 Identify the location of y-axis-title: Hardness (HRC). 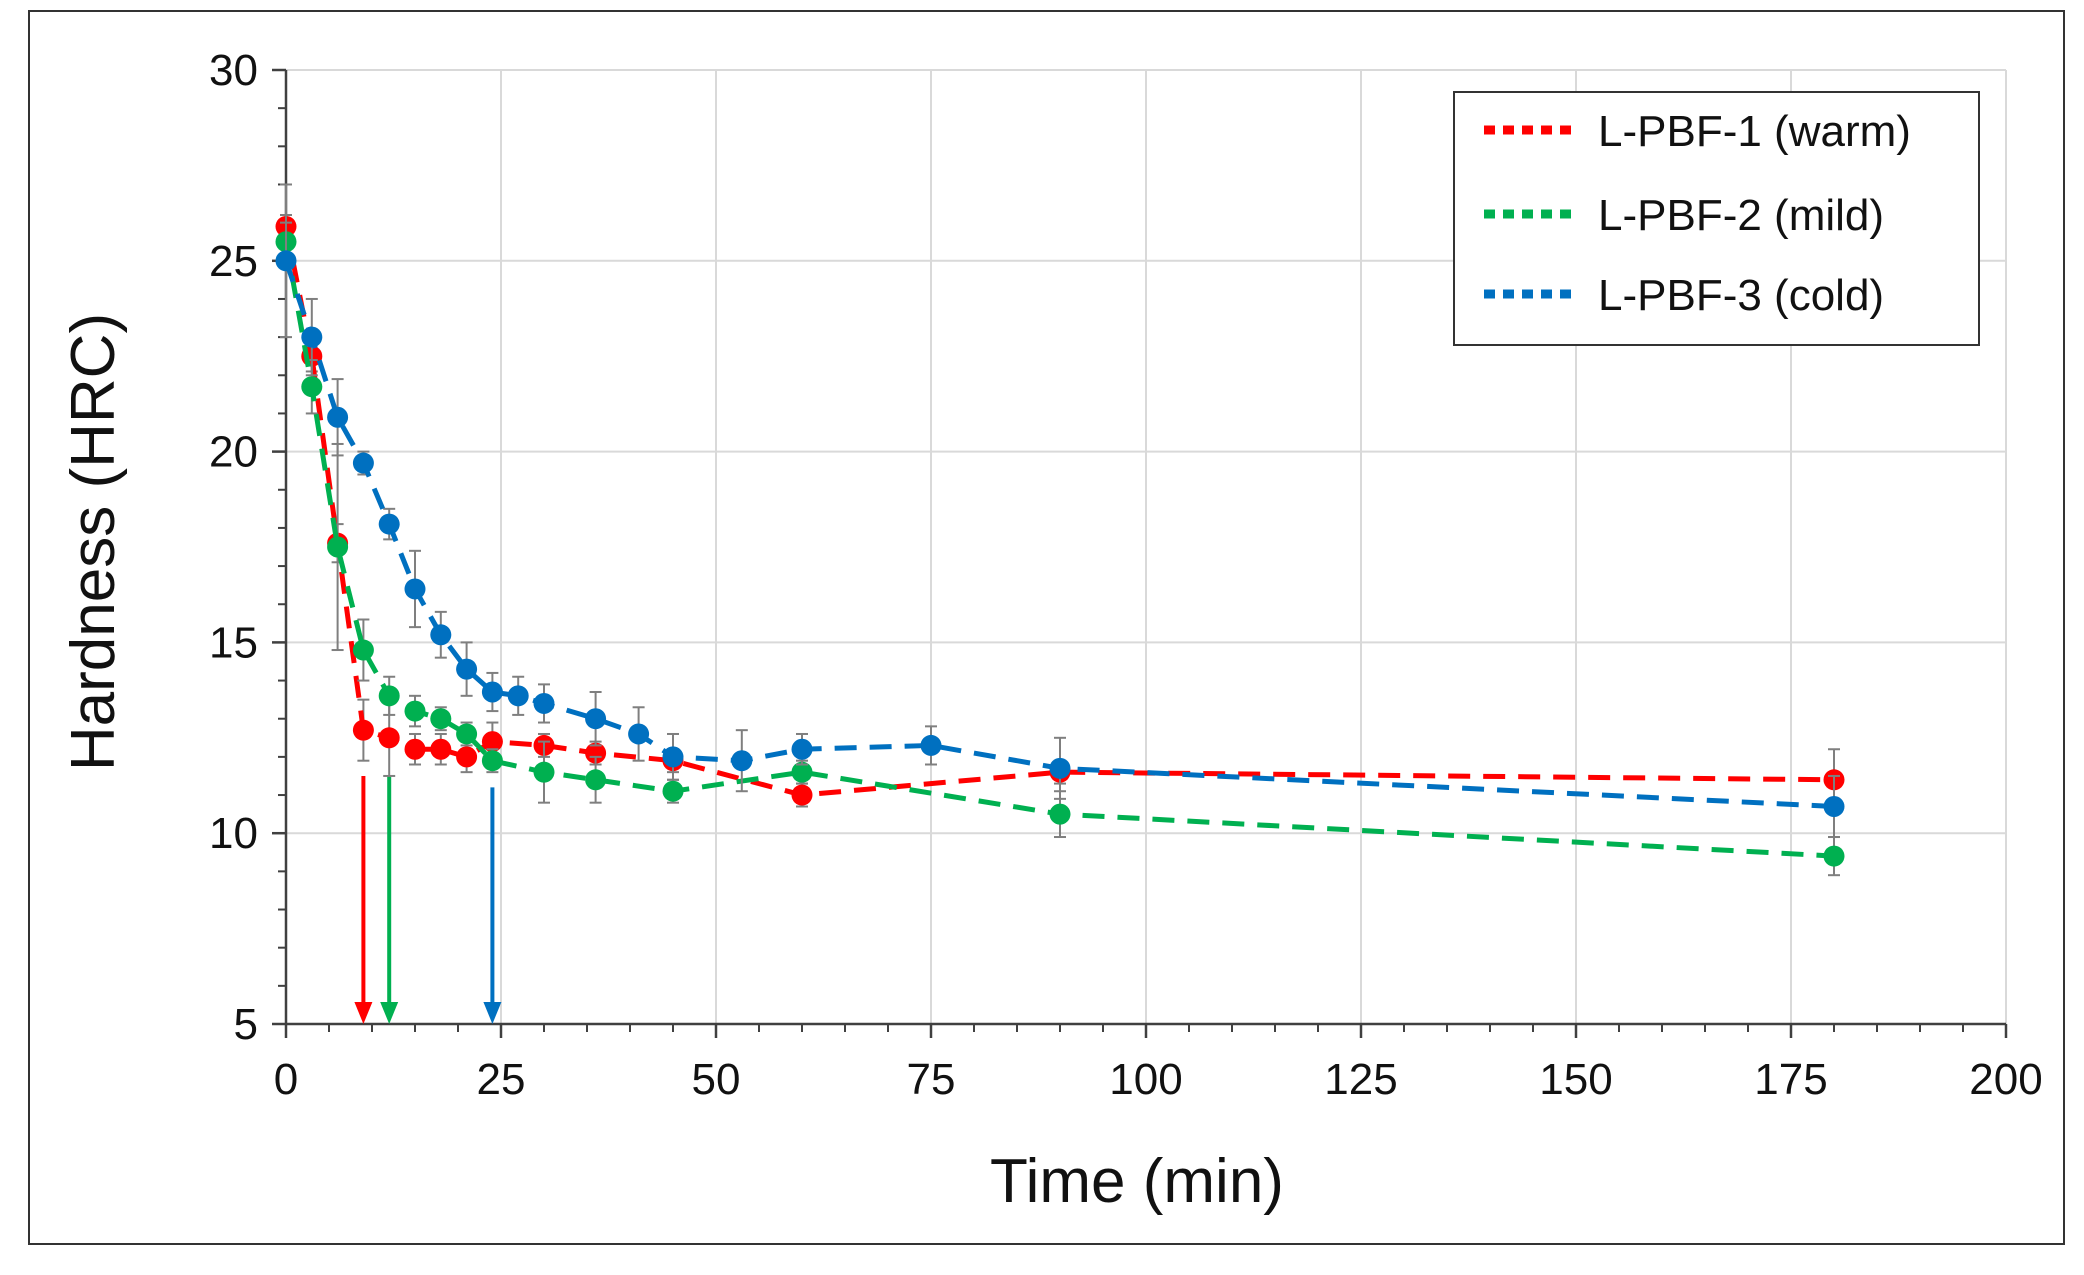
(93, 542).